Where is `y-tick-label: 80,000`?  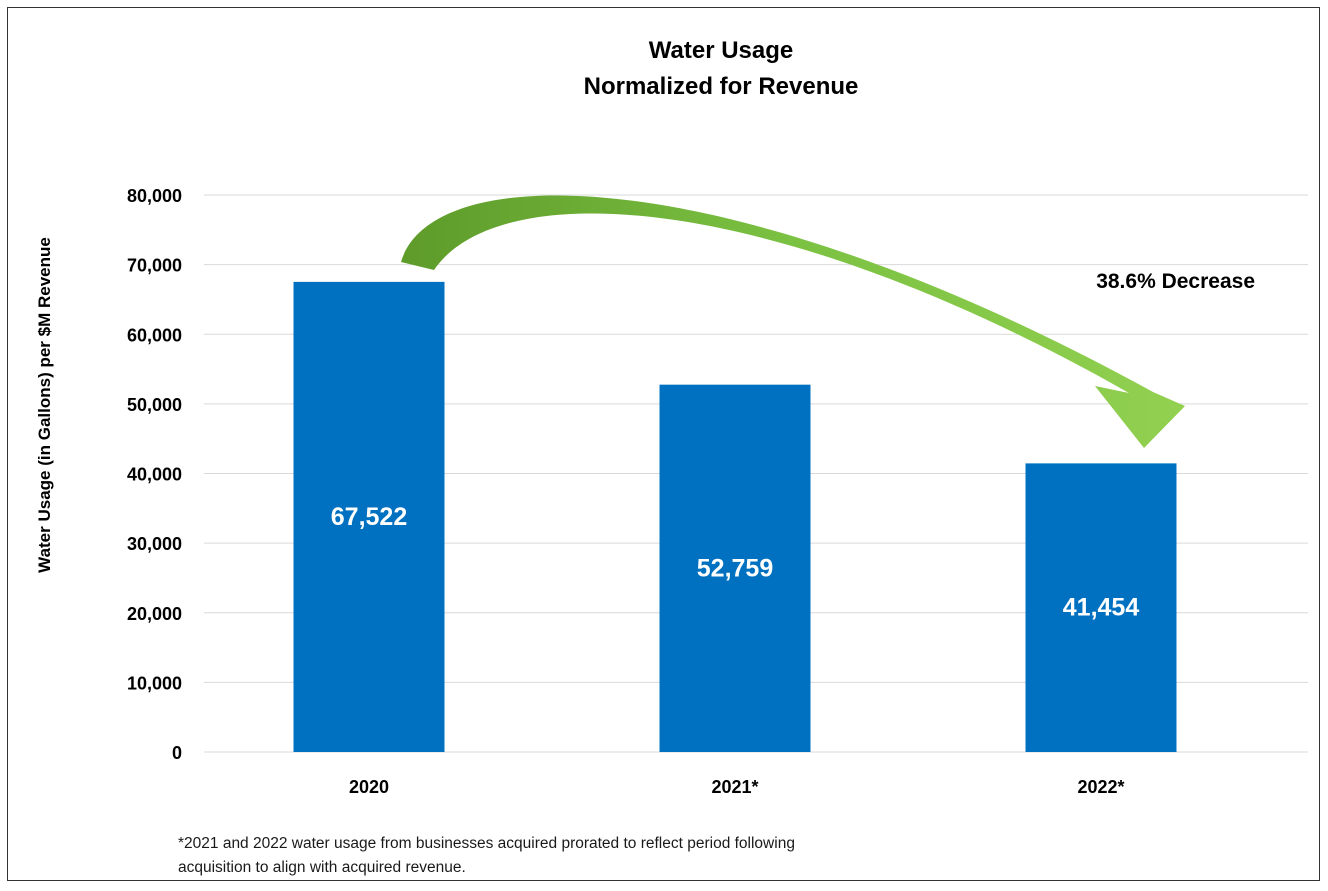 y-tick-label: 80,000 is located at coordinates (154, 196).